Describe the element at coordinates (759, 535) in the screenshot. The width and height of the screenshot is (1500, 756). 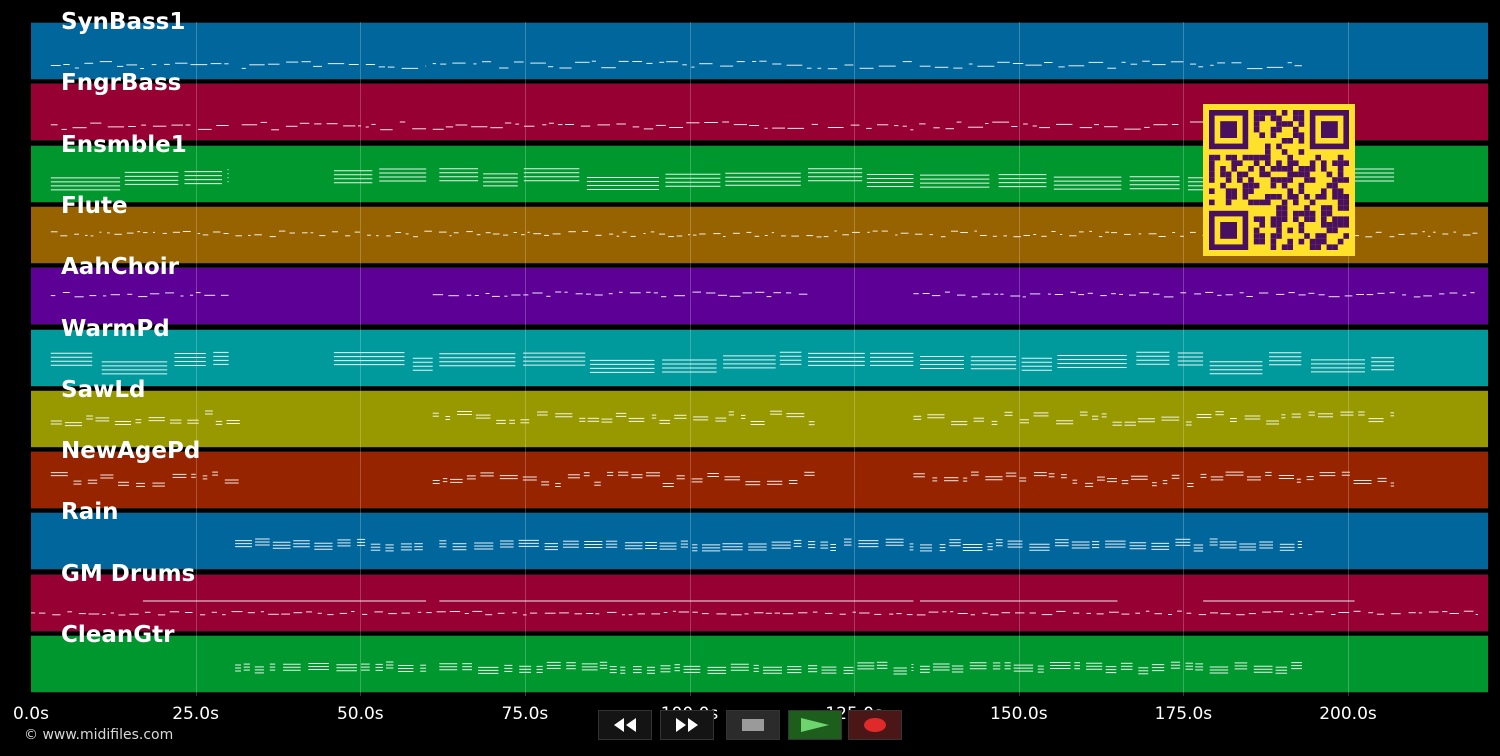
I see `track-rain: Rain` at that location.